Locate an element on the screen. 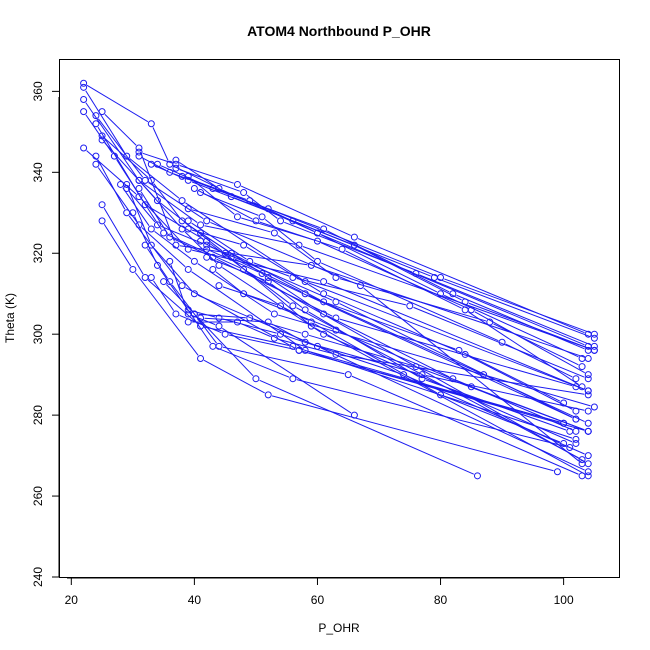 The width and height of the screenshot is (650, 650). x-tick-label: 80 is located at coordinates (441, 600).